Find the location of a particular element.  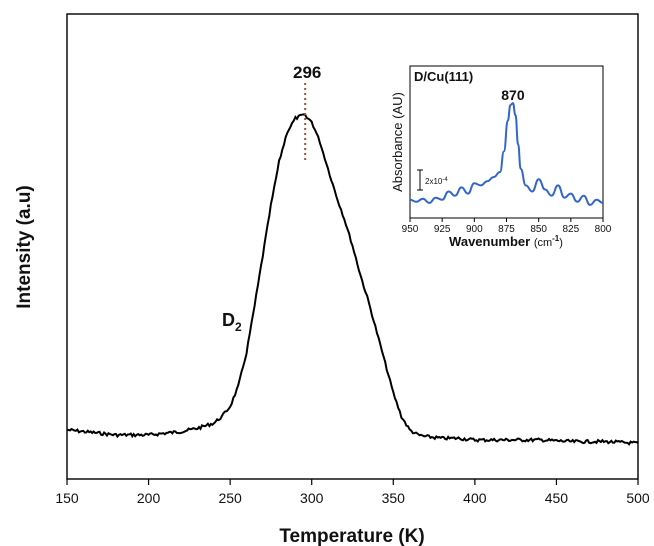

inset-x-tick-label: 825 is located at coordinates (570, 229).